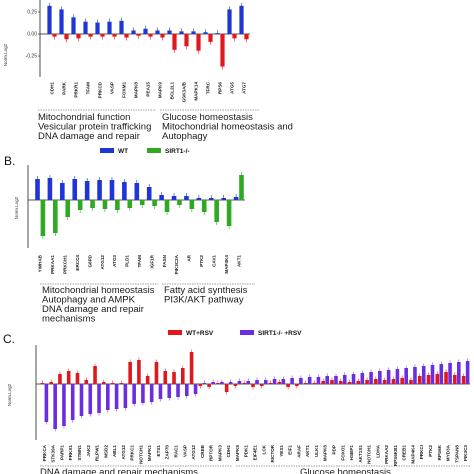 The image size is (474, 474). What do you see at coordinates (114, 451) in the screenshot?
I see `panel-c-category-label: ABL1` at bounding box center [114, 451].